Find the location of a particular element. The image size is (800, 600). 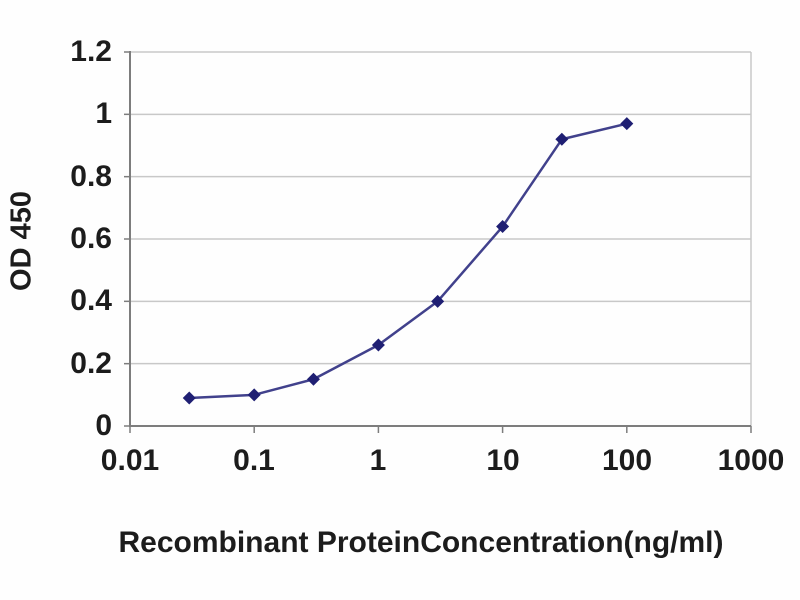

y-tick-label-0: 0 is located at coordinates (103, 425).